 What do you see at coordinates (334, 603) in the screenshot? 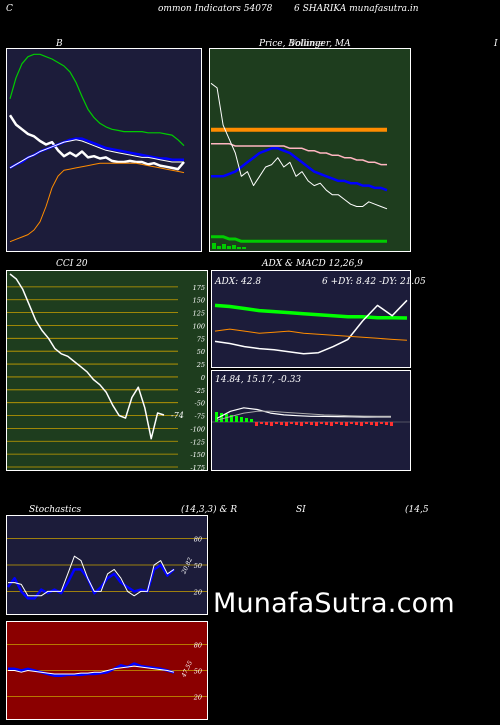
I see `watermark: MunafaSutra.com` at bounding box center [334, 603].